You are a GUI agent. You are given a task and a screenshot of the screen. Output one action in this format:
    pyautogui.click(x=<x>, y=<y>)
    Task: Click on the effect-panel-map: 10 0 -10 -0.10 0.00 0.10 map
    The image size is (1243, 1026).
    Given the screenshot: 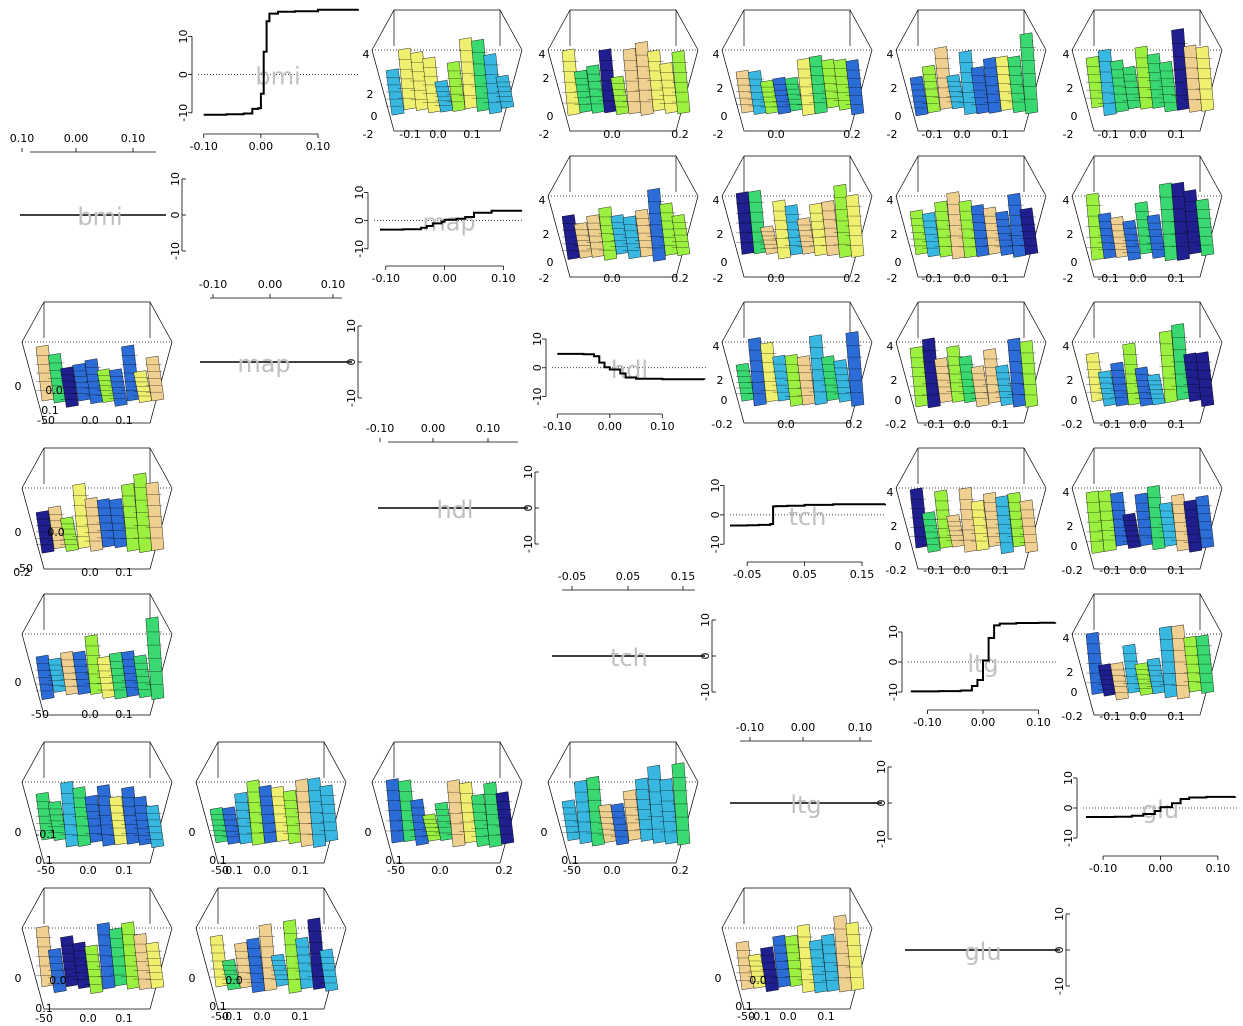 What is the action you would take?
    pyautogui.click(x=438, y=235)
    